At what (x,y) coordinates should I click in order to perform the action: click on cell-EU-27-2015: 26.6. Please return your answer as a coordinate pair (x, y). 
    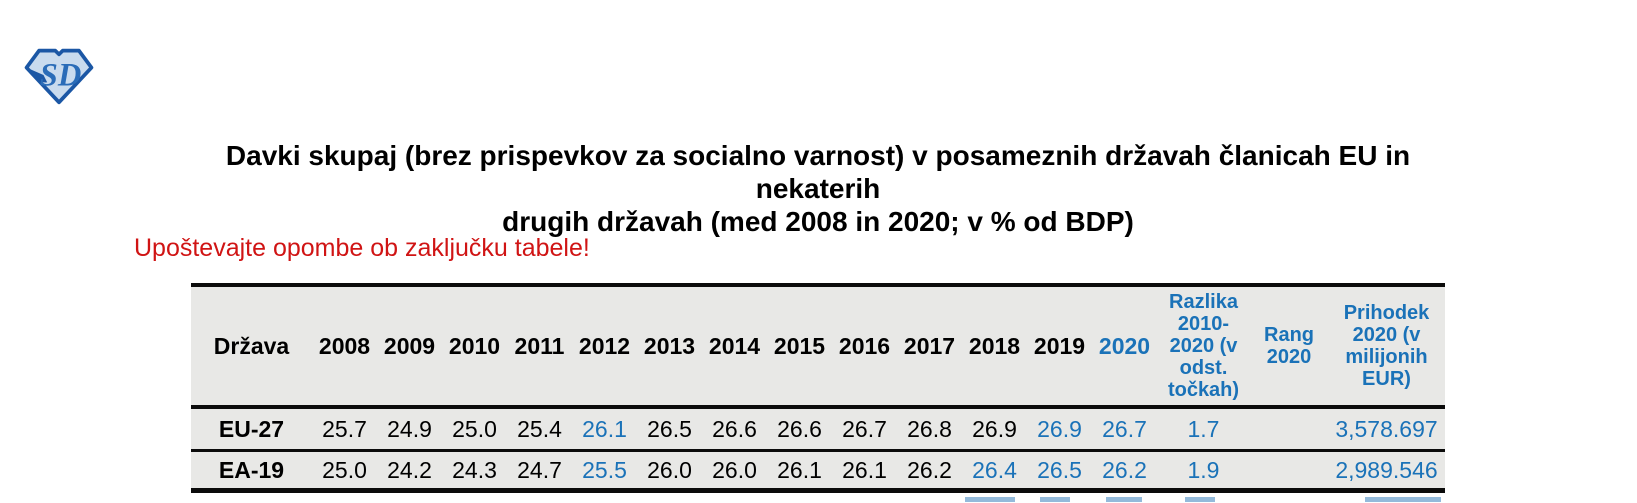
    Looking at the image, I should click on (799, 429).